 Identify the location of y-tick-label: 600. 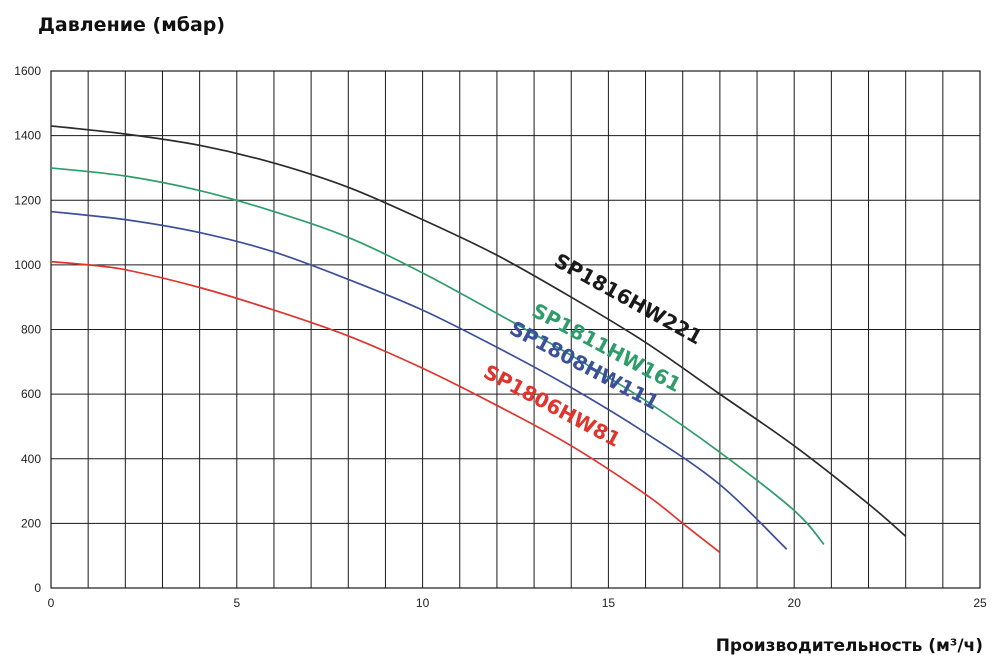
(31, 394).